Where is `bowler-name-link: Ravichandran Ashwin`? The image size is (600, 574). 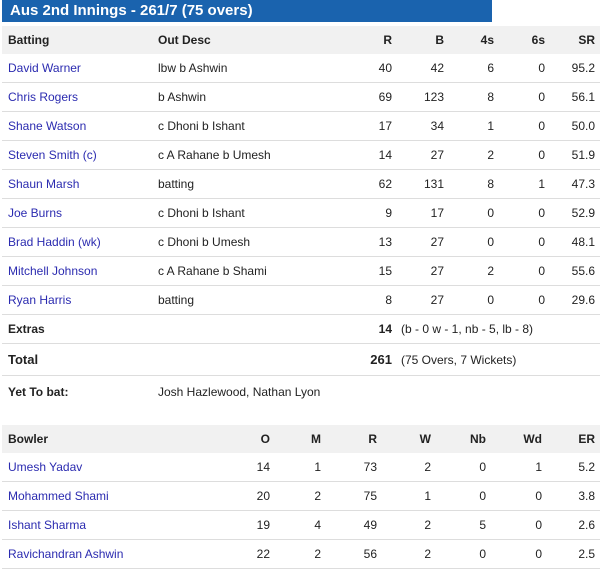
bowler-name-link: Ravichandran Ashwin is located at coordinates (66, 554).